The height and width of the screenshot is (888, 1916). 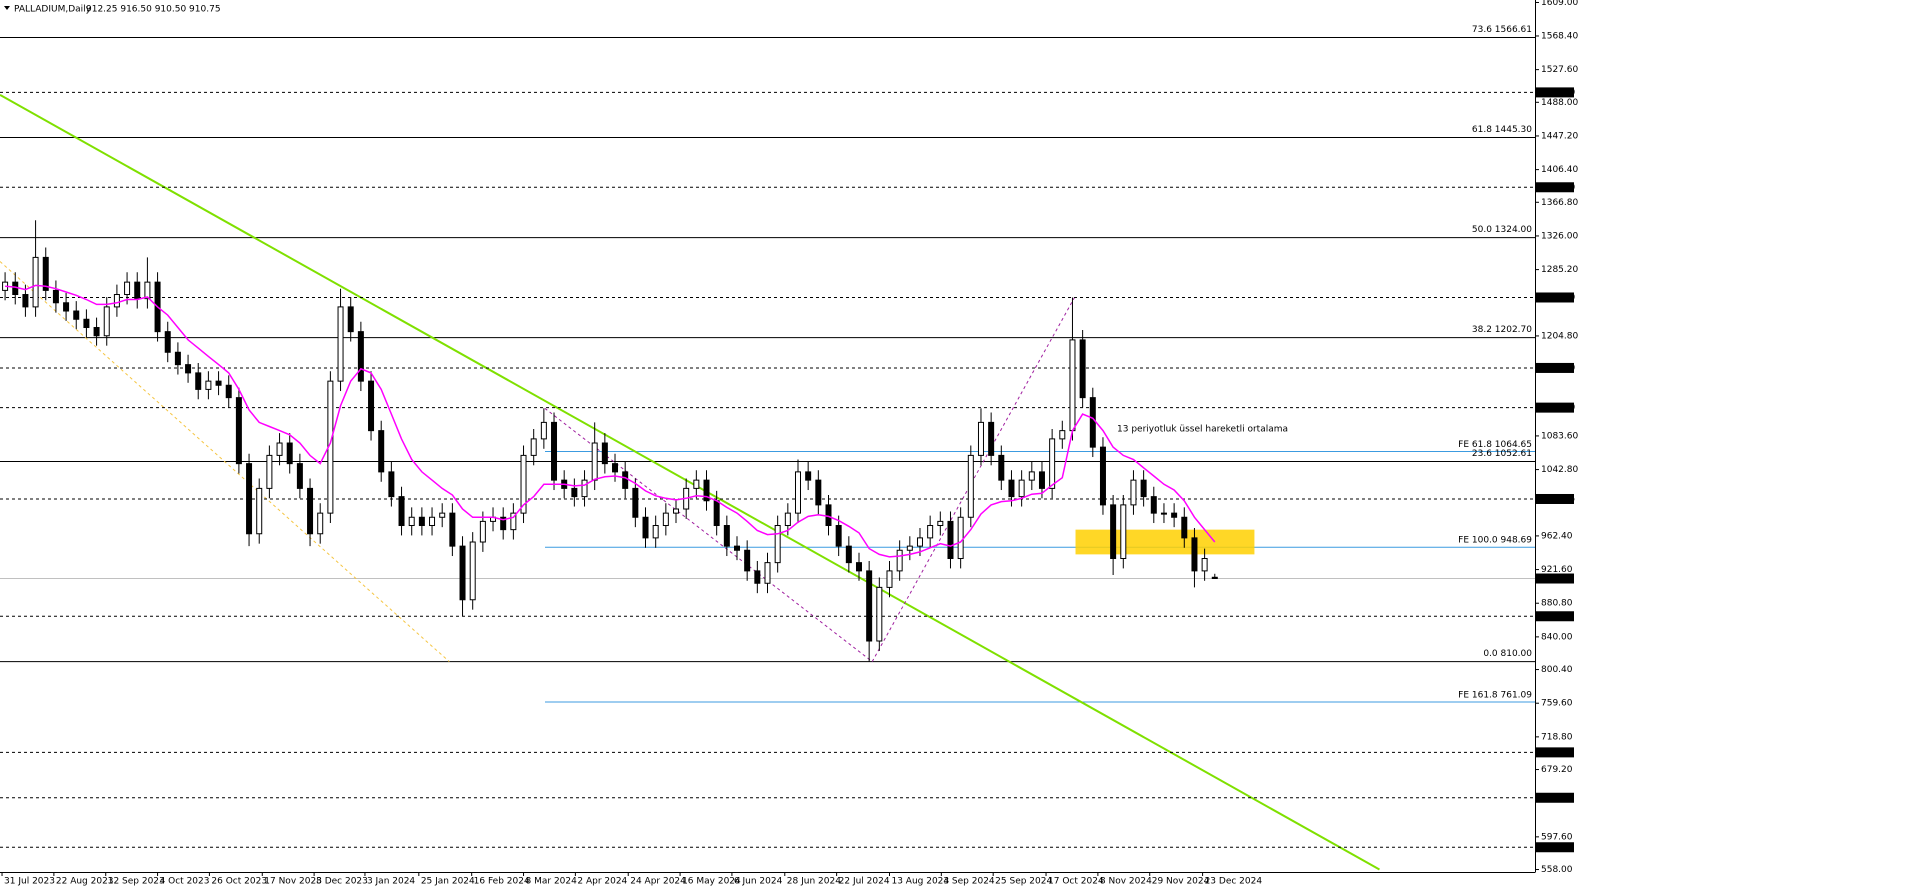 I want to click on x-tick-label: 12 Sep 2023, so click(x=136, y=882).